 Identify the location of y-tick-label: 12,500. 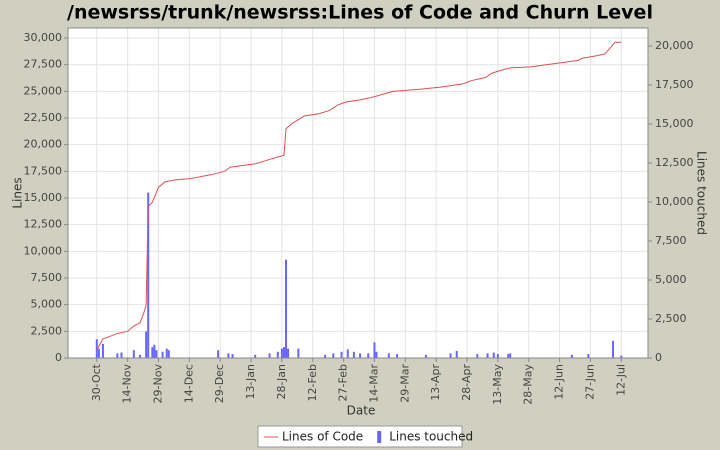
(43, 224).